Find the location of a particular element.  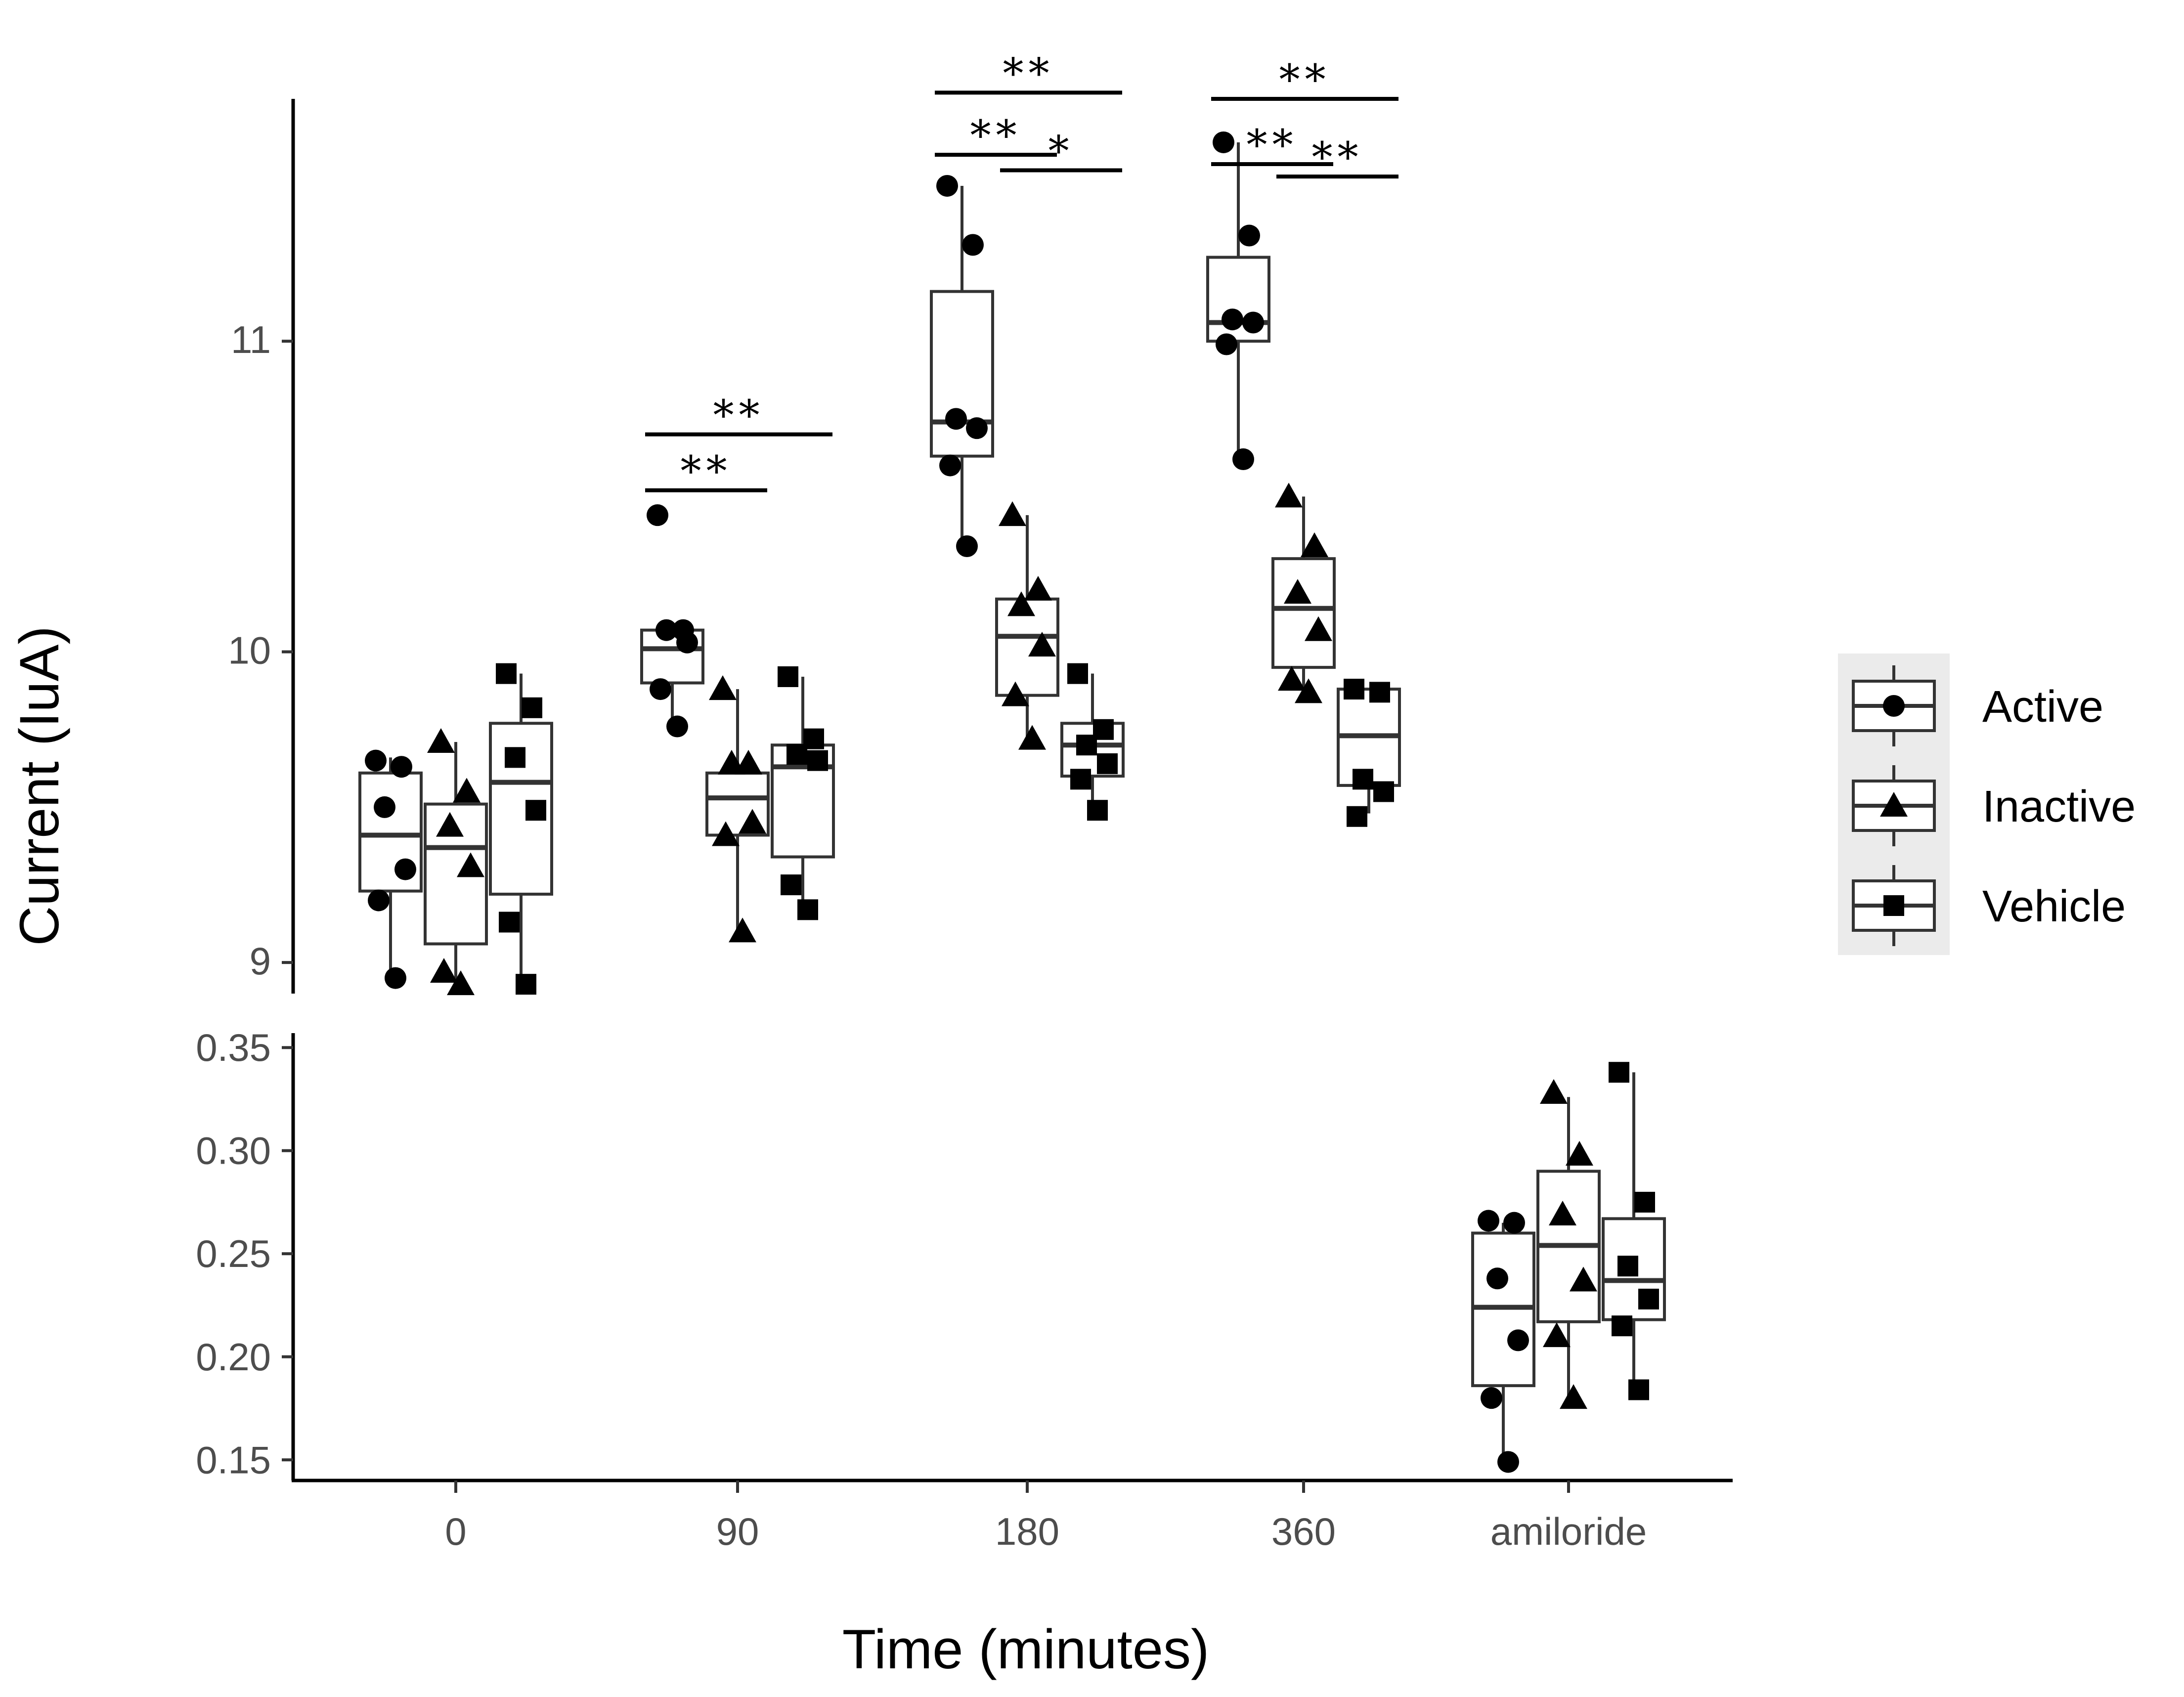

significance-180-active-inactive: ** is located at coordinates (996, 135).